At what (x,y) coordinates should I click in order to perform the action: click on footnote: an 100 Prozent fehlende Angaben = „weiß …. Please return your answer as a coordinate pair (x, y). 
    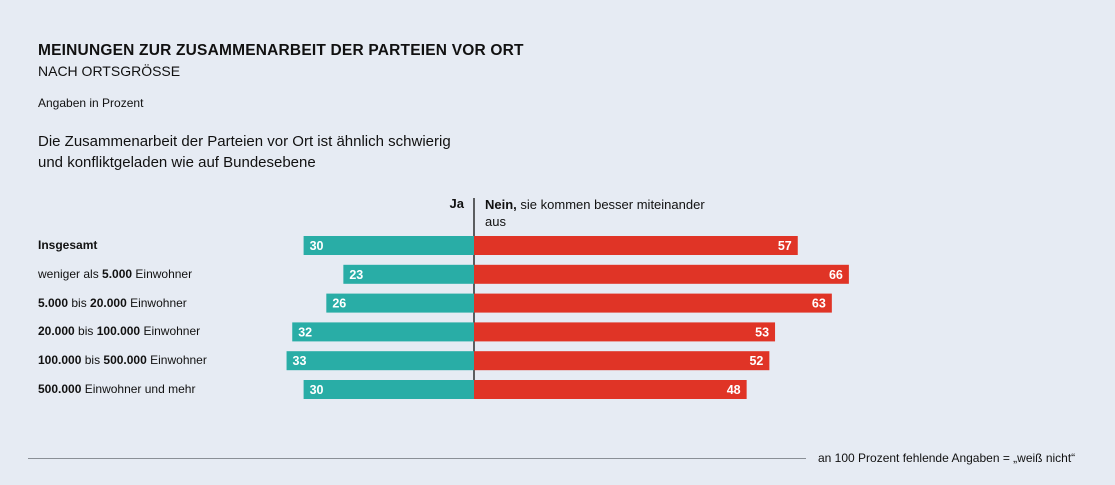
    Looking at the image, I should click on (947, 458).